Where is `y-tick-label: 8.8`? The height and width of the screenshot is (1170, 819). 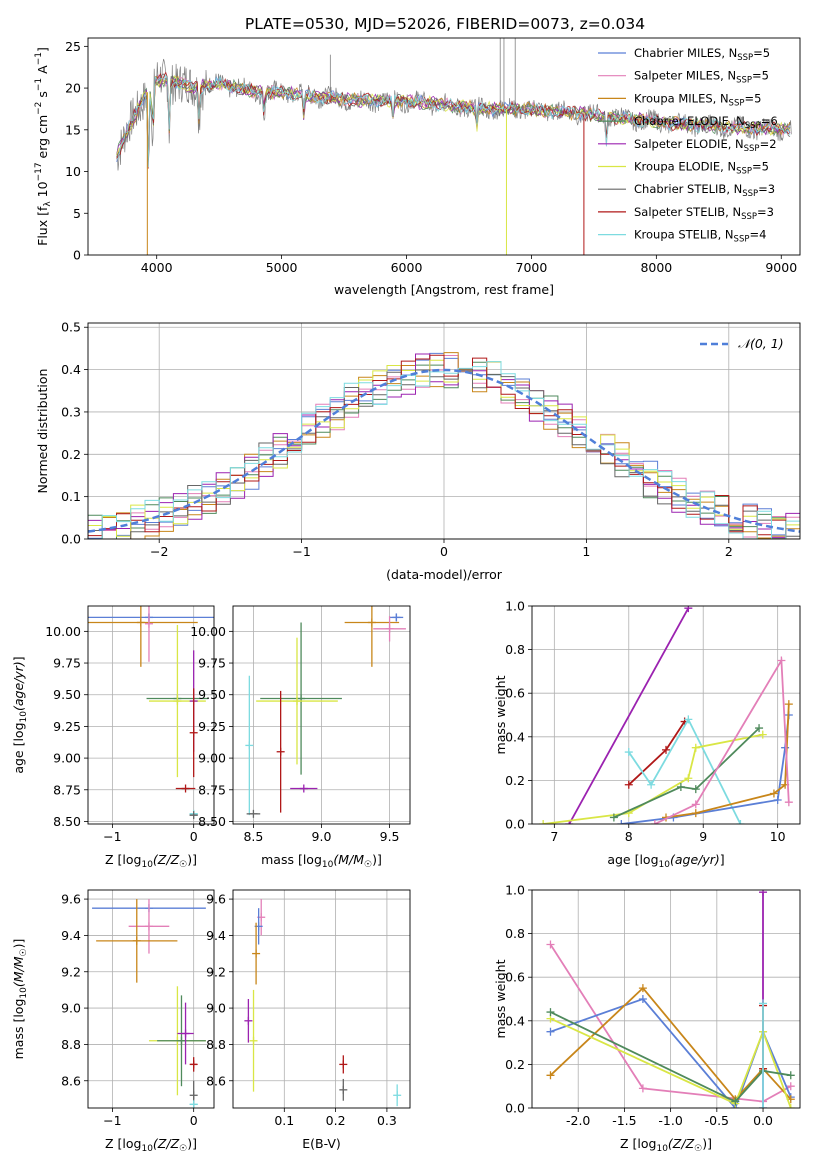 y-tick-label: 8.8 is located at coordinates (216, 1044).